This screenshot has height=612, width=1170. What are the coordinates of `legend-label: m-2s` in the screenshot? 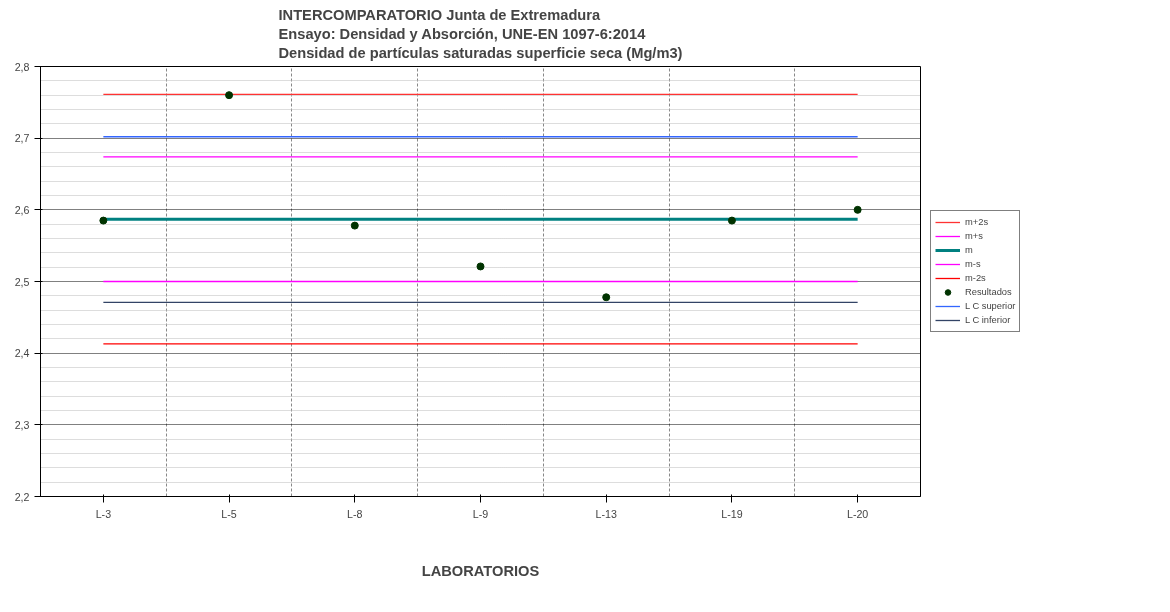 It's located at (975, 278).